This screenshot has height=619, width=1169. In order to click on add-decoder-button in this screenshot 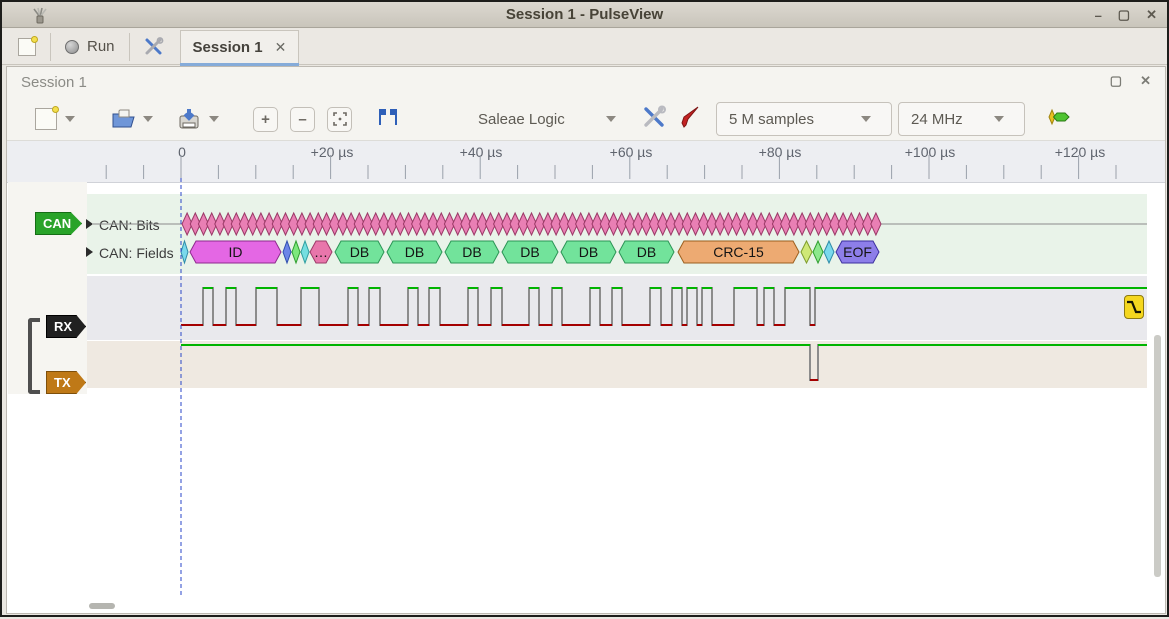, I will do `click(1059, 119)`.